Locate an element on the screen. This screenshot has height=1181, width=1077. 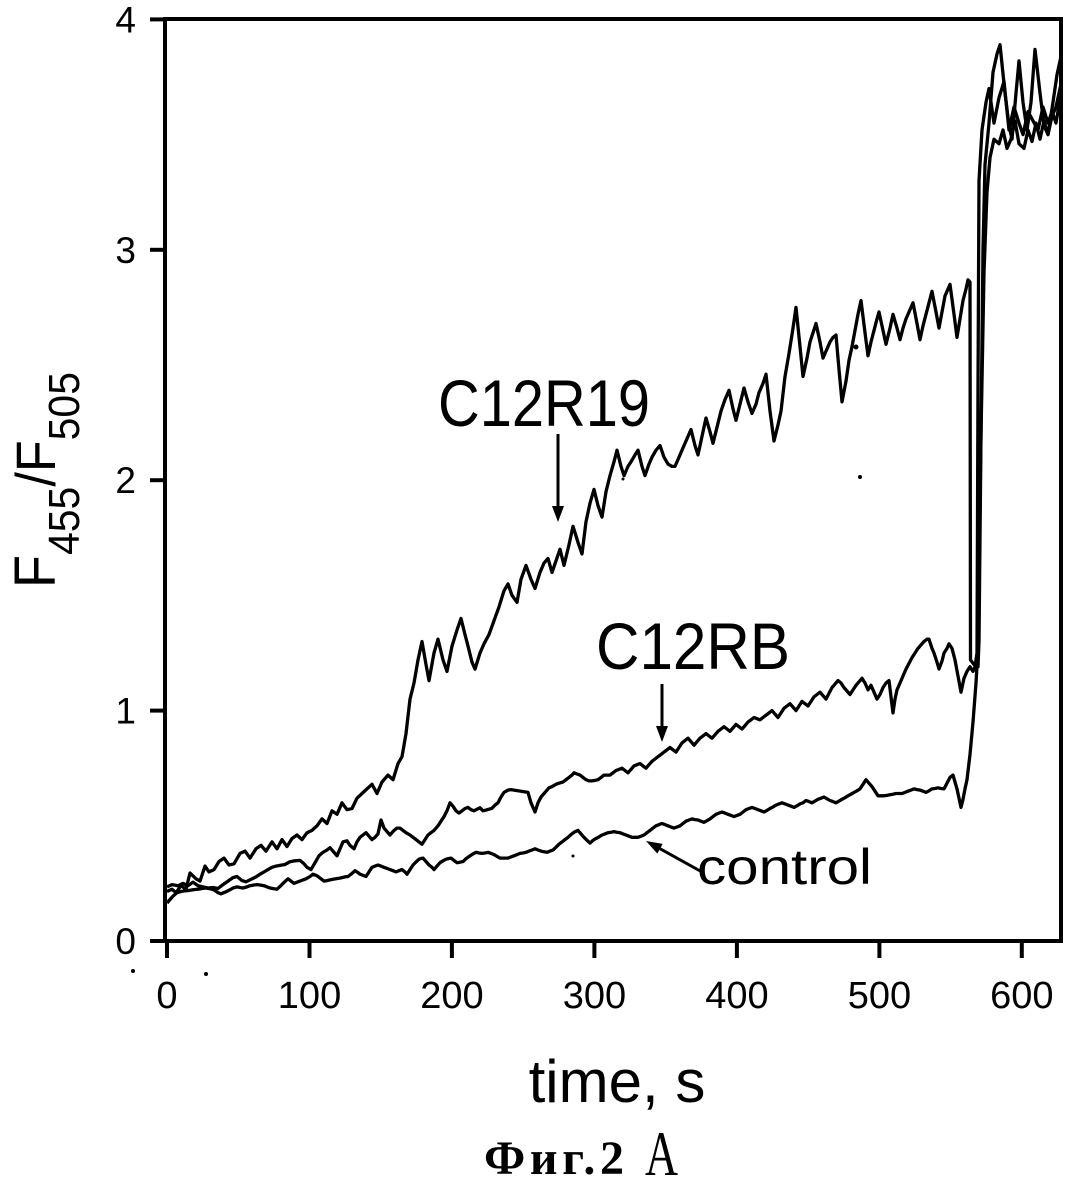
svg-text: F455/F505 is located at coordinates (46, 480).